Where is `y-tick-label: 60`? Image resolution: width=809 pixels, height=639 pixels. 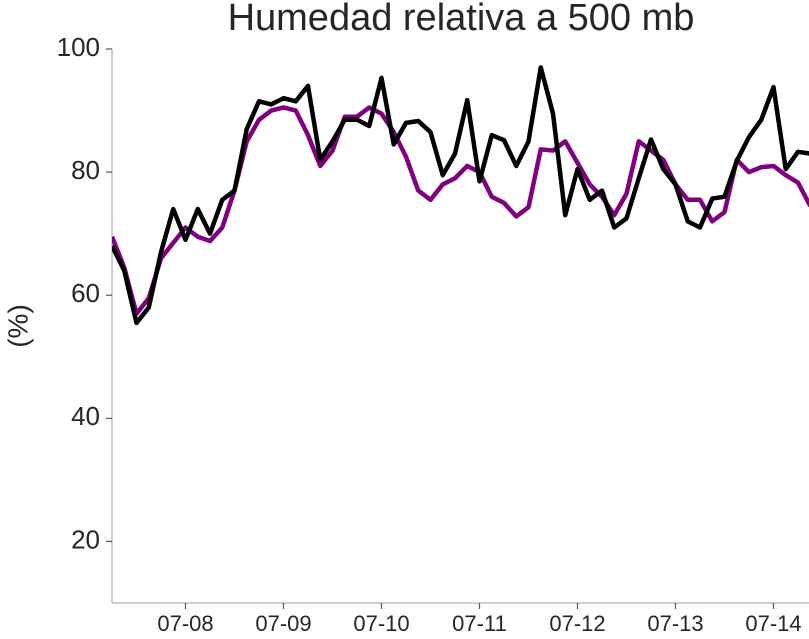
y-tick-label: 60 is located at coordinates (85, 293).